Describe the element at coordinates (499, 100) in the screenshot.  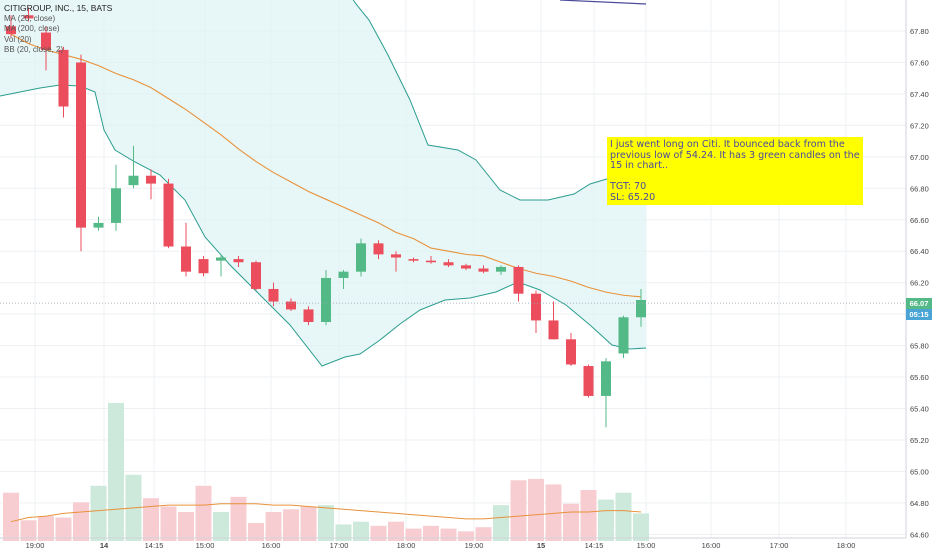
I see `bollinger-upper-line` at that location.